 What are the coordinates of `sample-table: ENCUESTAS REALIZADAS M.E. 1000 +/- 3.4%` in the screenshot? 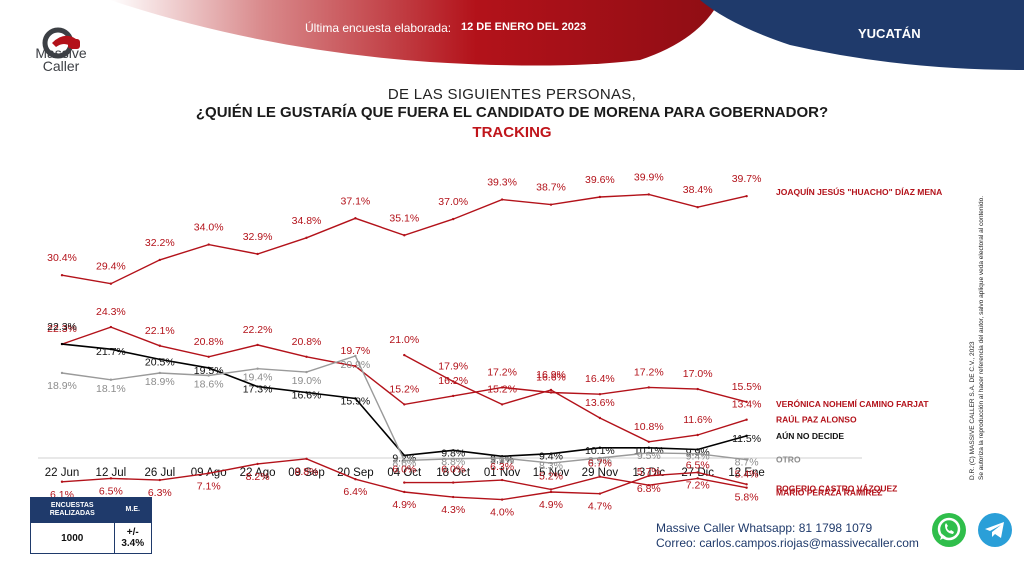 It's located at (91, 525).